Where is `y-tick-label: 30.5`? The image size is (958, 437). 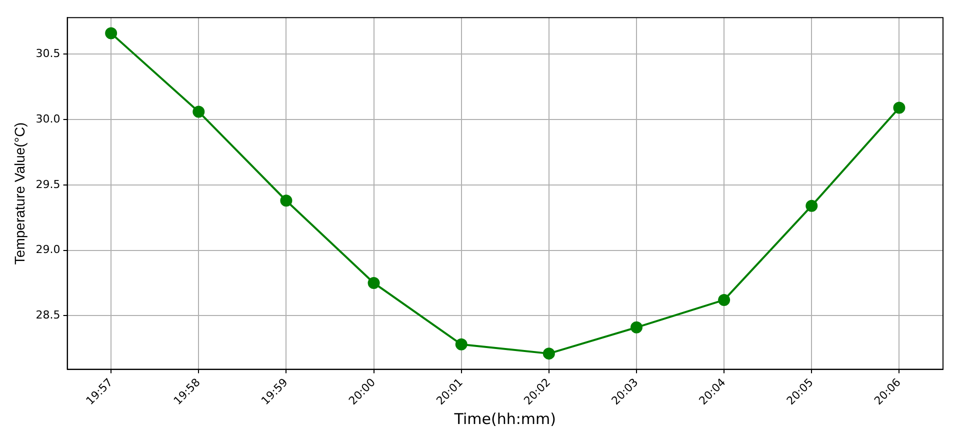 y-tick-label: 30.5 is located at coordinates (48, 53).